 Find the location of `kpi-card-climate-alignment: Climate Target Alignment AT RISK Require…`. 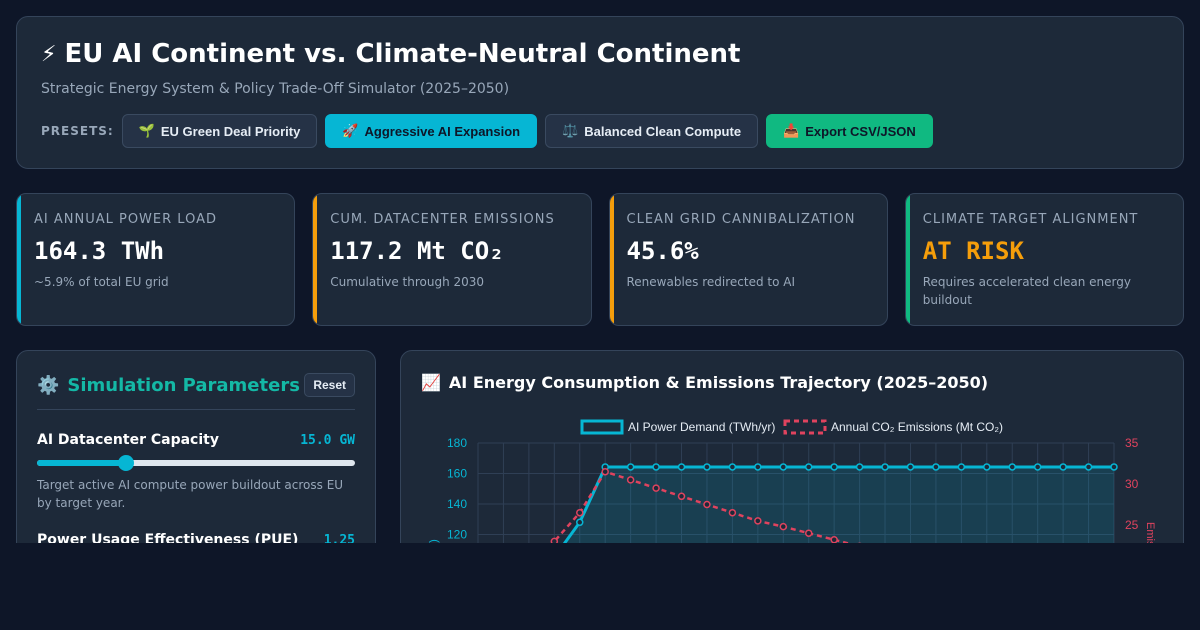

kpi-card-climate-alignment: Climate Target Alignment AT RISK Require… is located at coordinates (1044, 259).